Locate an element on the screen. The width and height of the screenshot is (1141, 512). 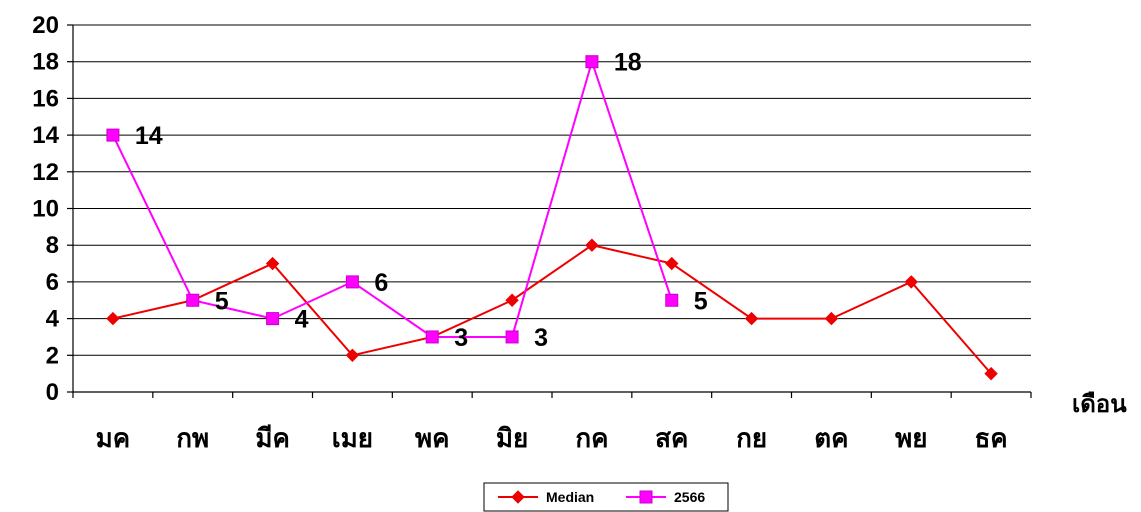
y-tick-label: 14 is located at coordinates (45, 135).